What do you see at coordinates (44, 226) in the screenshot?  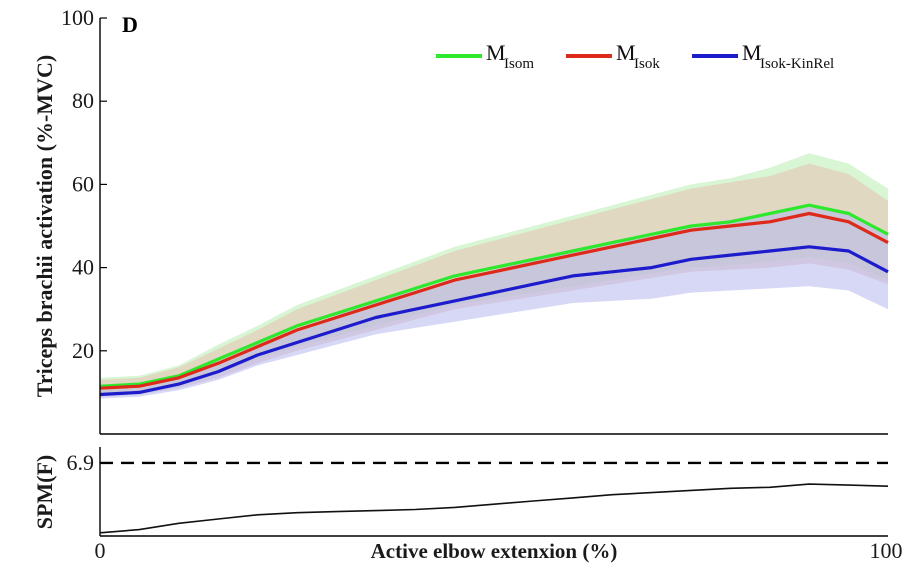 I see `top-y-axis-label: Triceps brachii activation (%-MVC)` at bounding box center [44, 226].